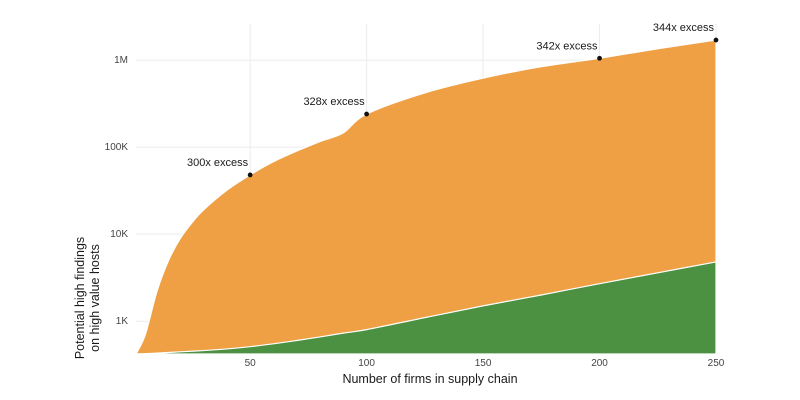 This screenshot has height=400, width=800. Describe the element at coordinates (122, 321) in the screenshot. I see `y-tick-label: 1K` at that location.